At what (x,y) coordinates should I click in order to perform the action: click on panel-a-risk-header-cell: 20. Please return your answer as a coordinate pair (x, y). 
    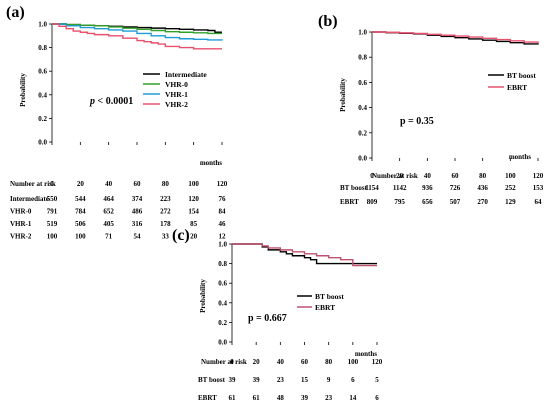
    Looking at the image, I should click on (81, 184).